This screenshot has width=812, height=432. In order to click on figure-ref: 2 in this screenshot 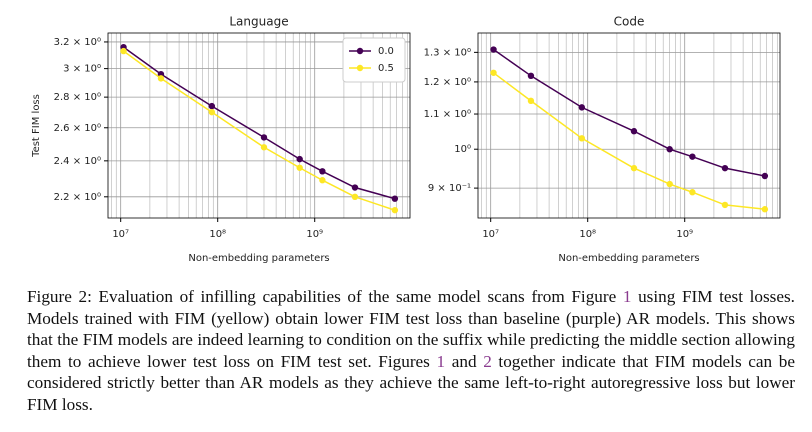, I will do `click(487, 361)`.